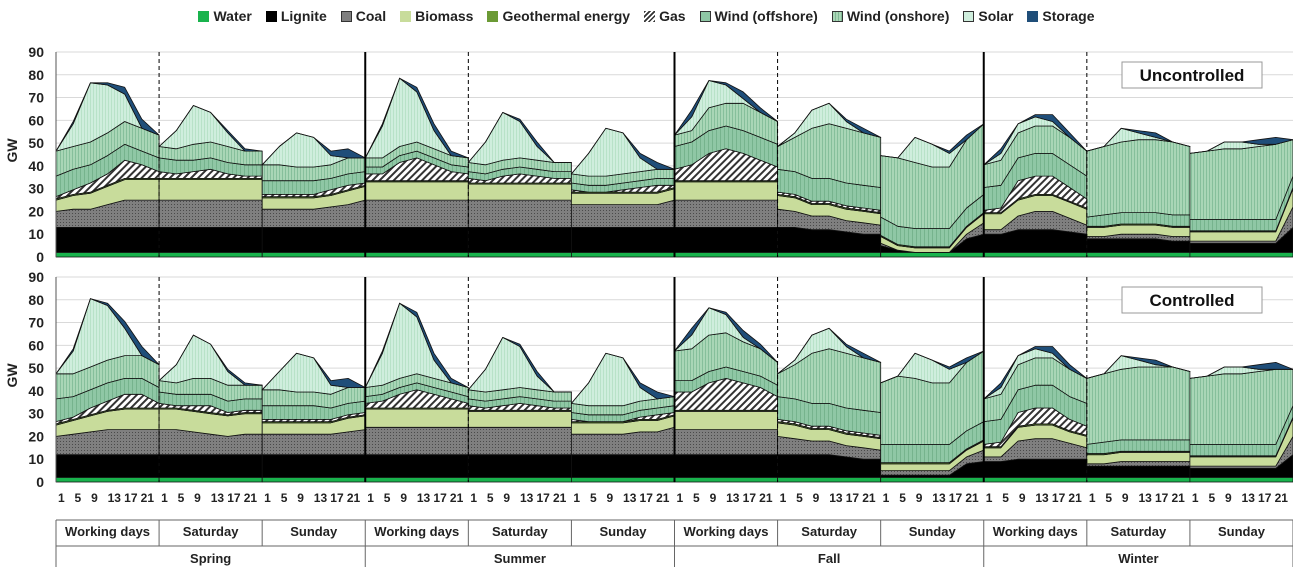 The height and width of the screenshot is (567, 1293). What do you see at coordinates (493, 16) in the screenshot?
I see `legend-swatch-geothermal` at bounding box center [493, 16].